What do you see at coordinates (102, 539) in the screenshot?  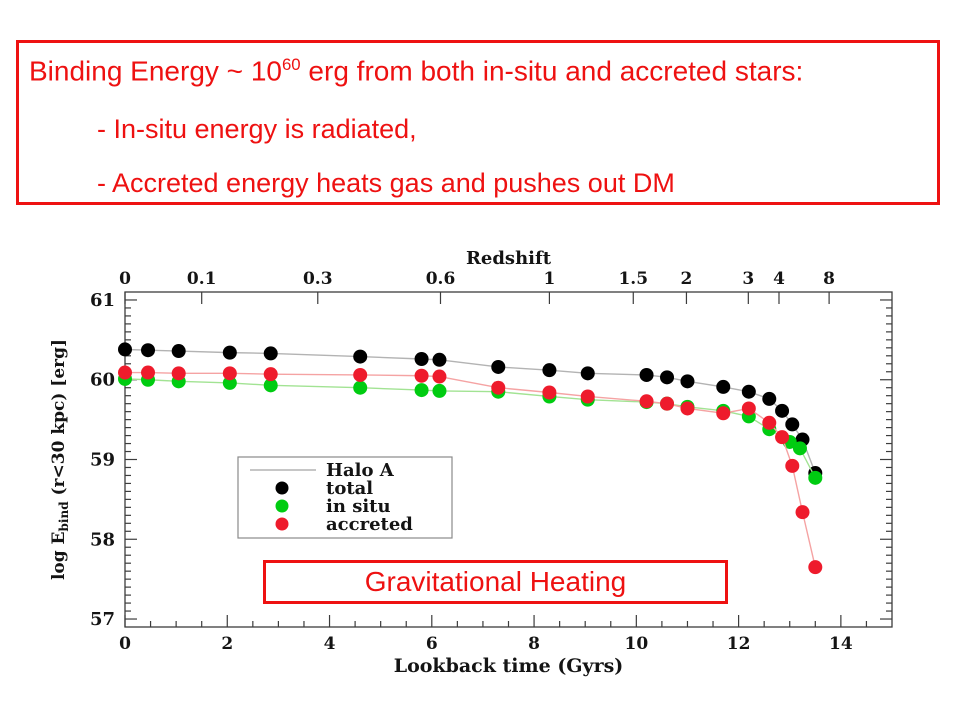 I see `y-tick-label: 58` at bounding box center [102, 539].